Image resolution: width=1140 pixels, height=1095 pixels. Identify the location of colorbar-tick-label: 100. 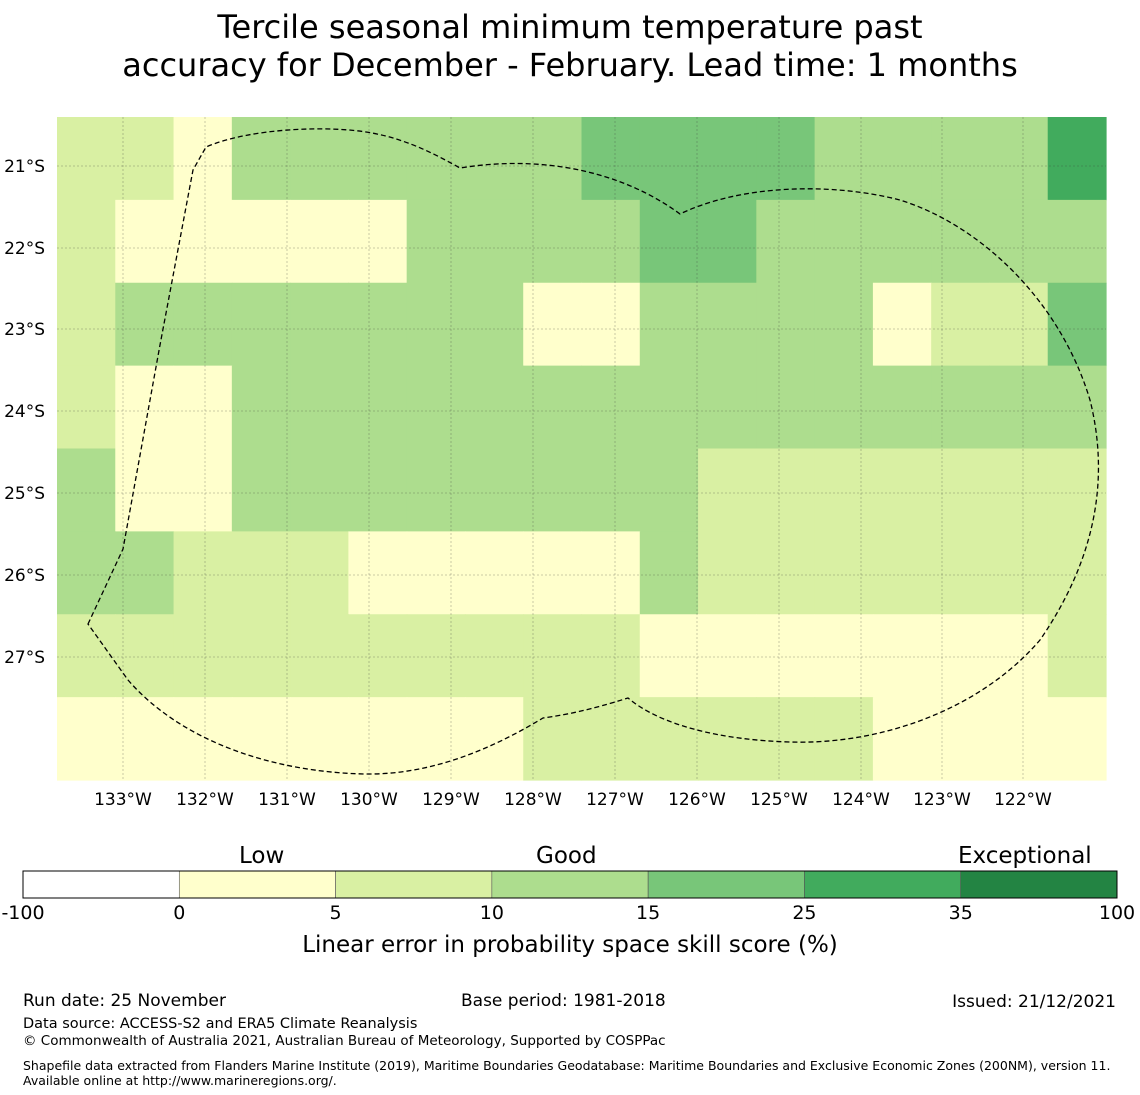
(1117, 913).